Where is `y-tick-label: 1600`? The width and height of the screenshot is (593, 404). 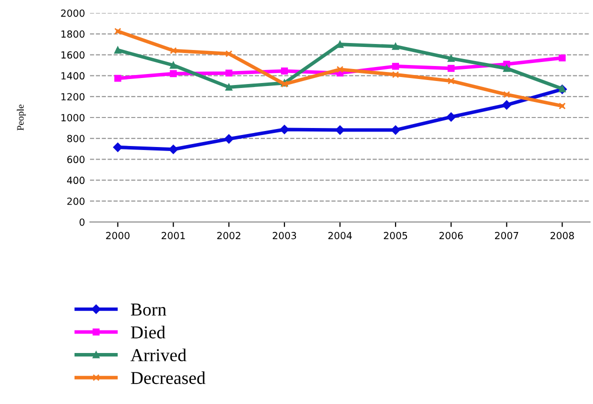 y-tick-label: 1600 is located at coordinates (72, 55).